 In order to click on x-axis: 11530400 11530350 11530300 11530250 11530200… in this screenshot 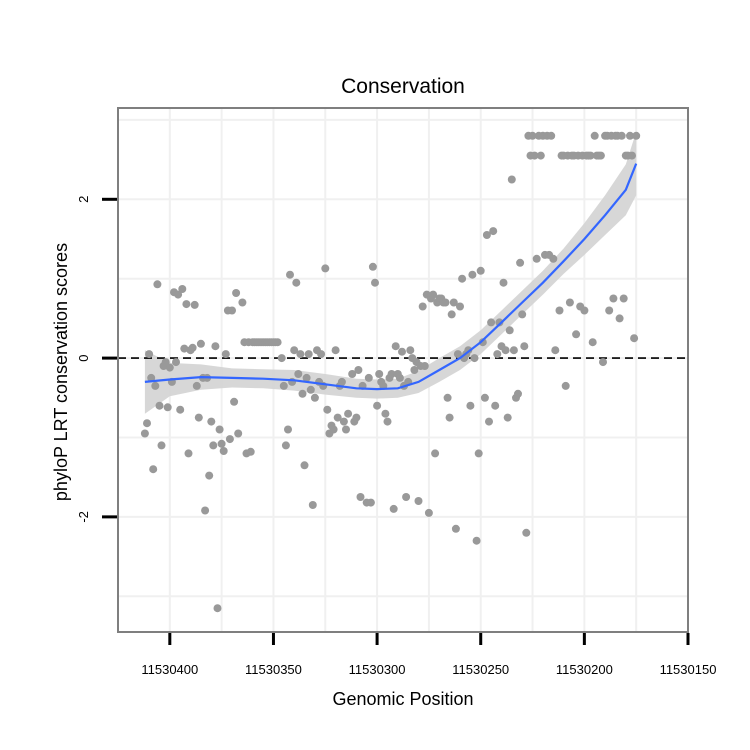, I will do `click(428, 655)`.